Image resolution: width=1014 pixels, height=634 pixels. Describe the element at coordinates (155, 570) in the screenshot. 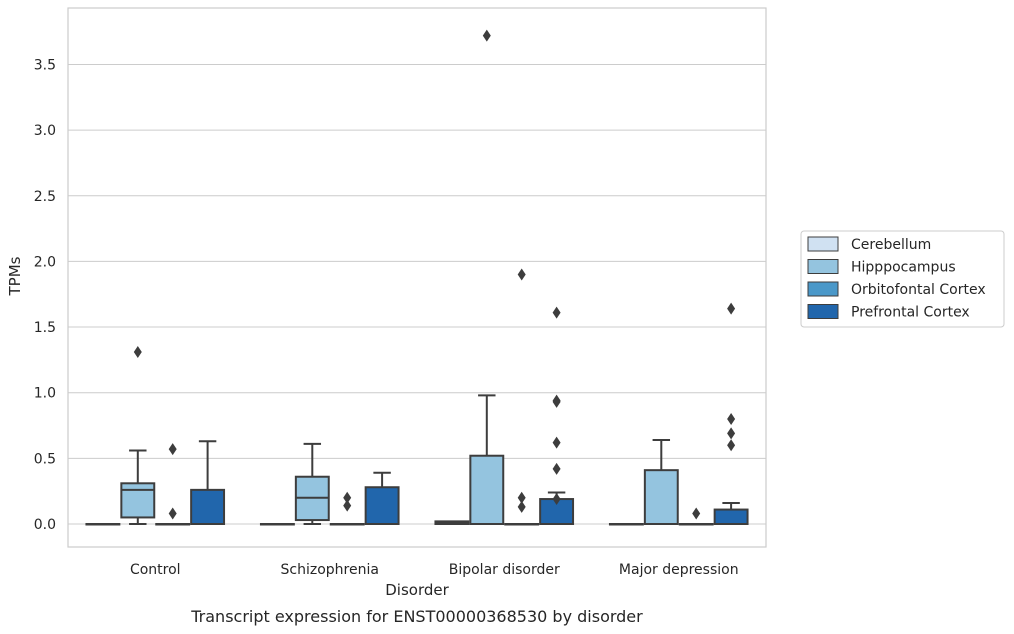

I see `x-tick-label: Control` at that location.